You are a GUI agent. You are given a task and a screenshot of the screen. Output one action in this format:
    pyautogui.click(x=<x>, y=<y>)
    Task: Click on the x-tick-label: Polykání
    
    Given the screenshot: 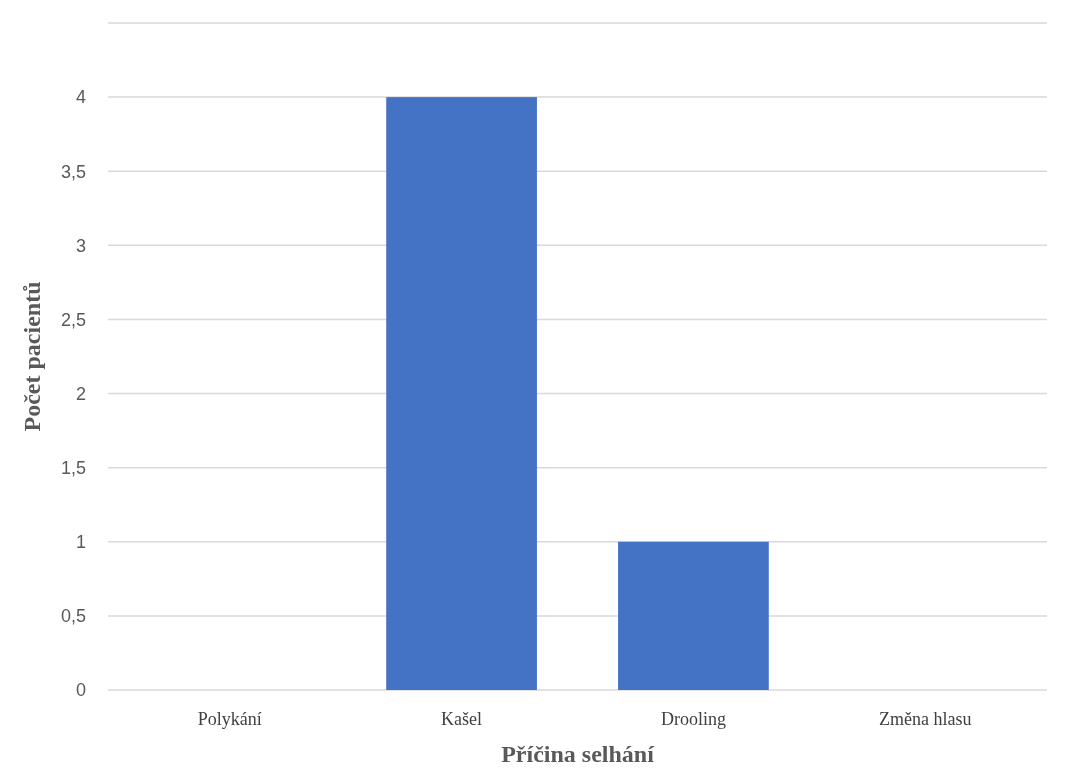 What is the action you would take?
    pyautogui.click(x=229, y=719)
    